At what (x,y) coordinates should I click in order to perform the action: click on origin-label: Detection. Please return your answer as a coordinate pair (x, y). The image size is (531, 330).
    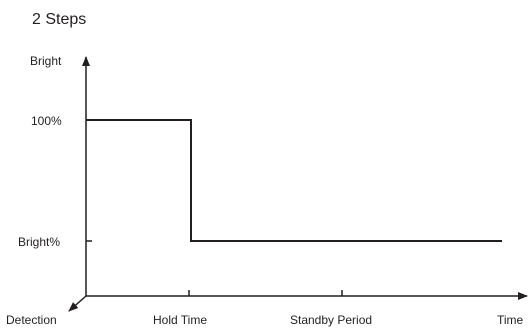
    Looking at the image, I should click on (31, 320).